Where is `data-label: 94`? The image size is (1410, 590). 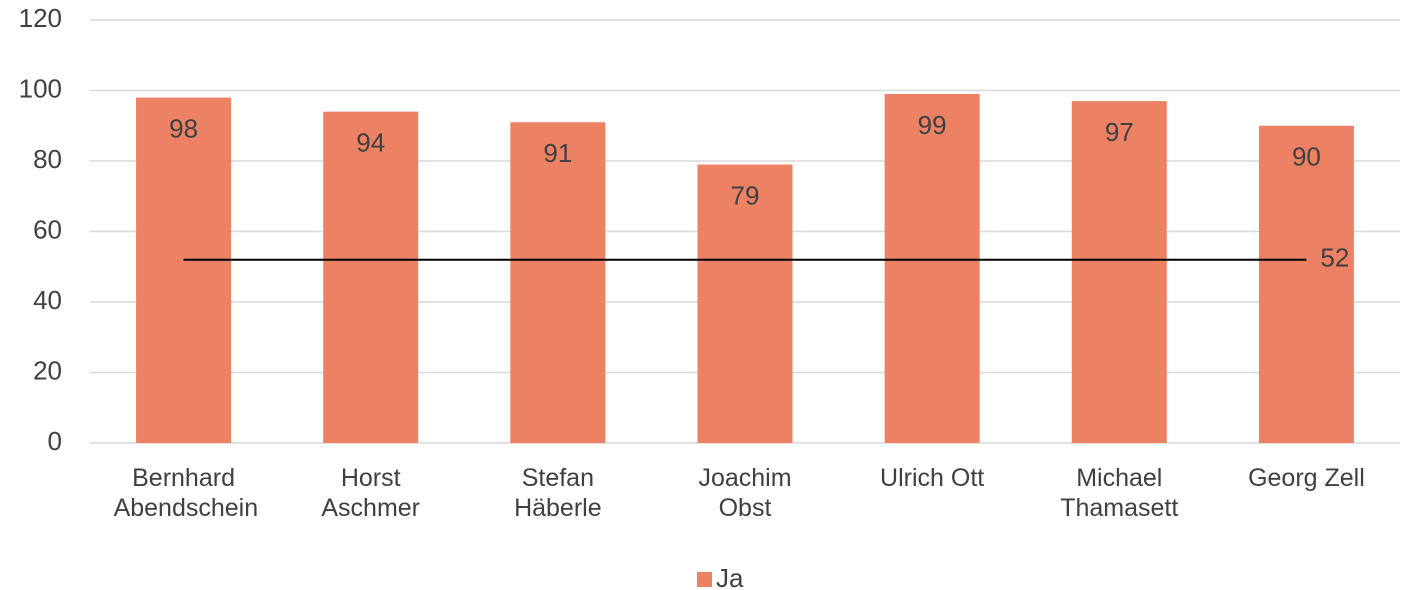
data-label: 94 is located at coordinates (370, 143).